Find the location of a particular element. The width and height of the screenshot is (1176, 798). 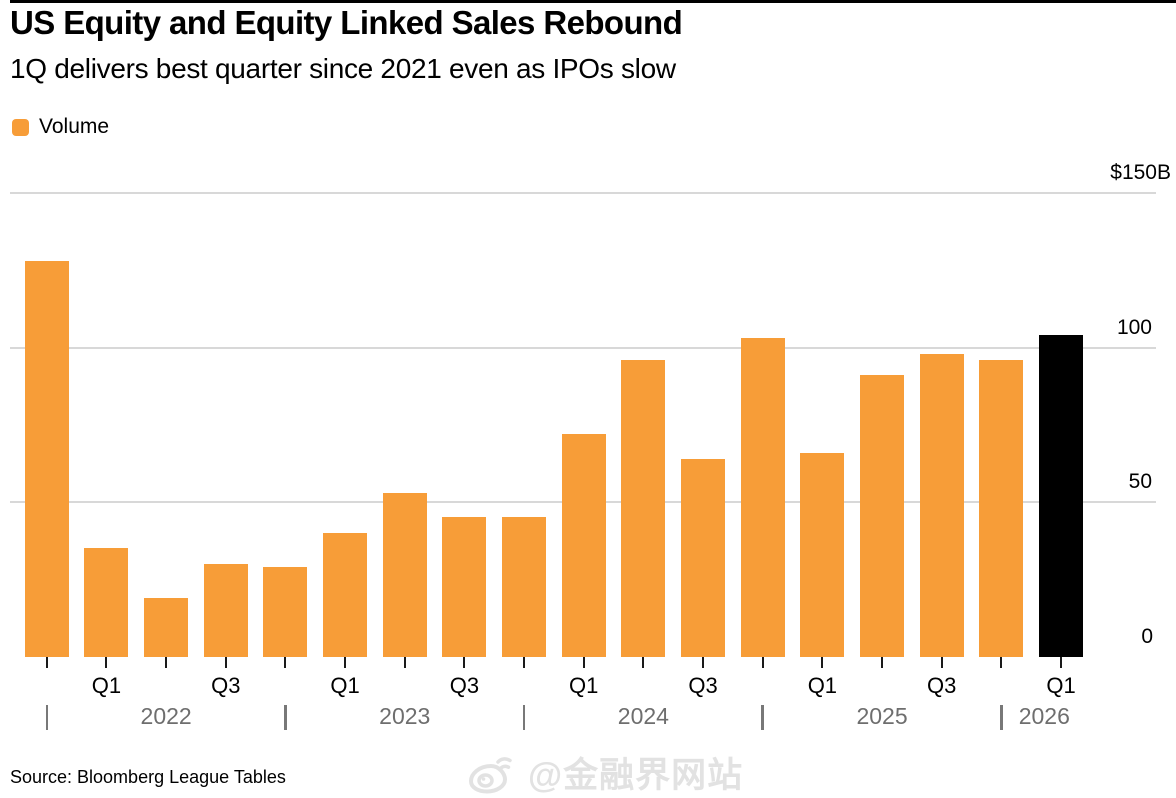

bar-q1-2024 is located at coordinates (583, 545).